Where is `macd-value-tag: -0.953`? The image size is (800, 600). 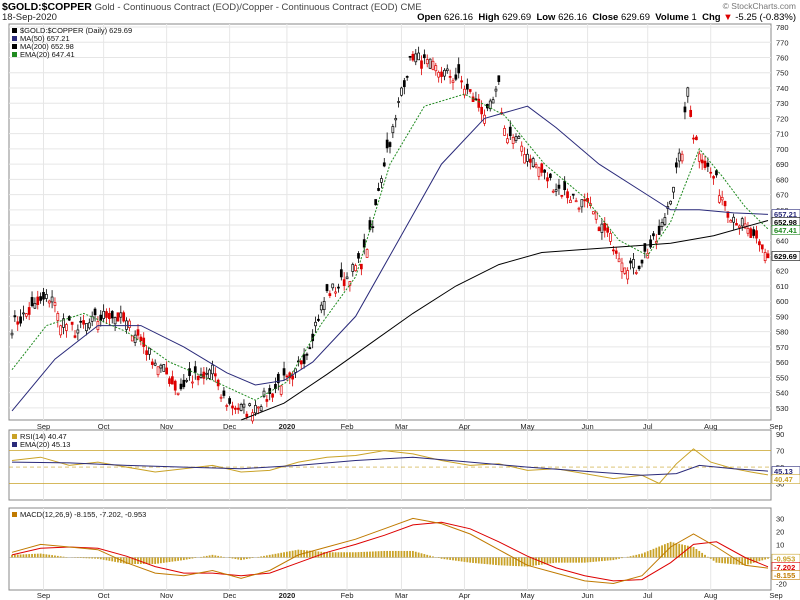
macd-value-tag: -0.953 is located at coordinates (784, 559).